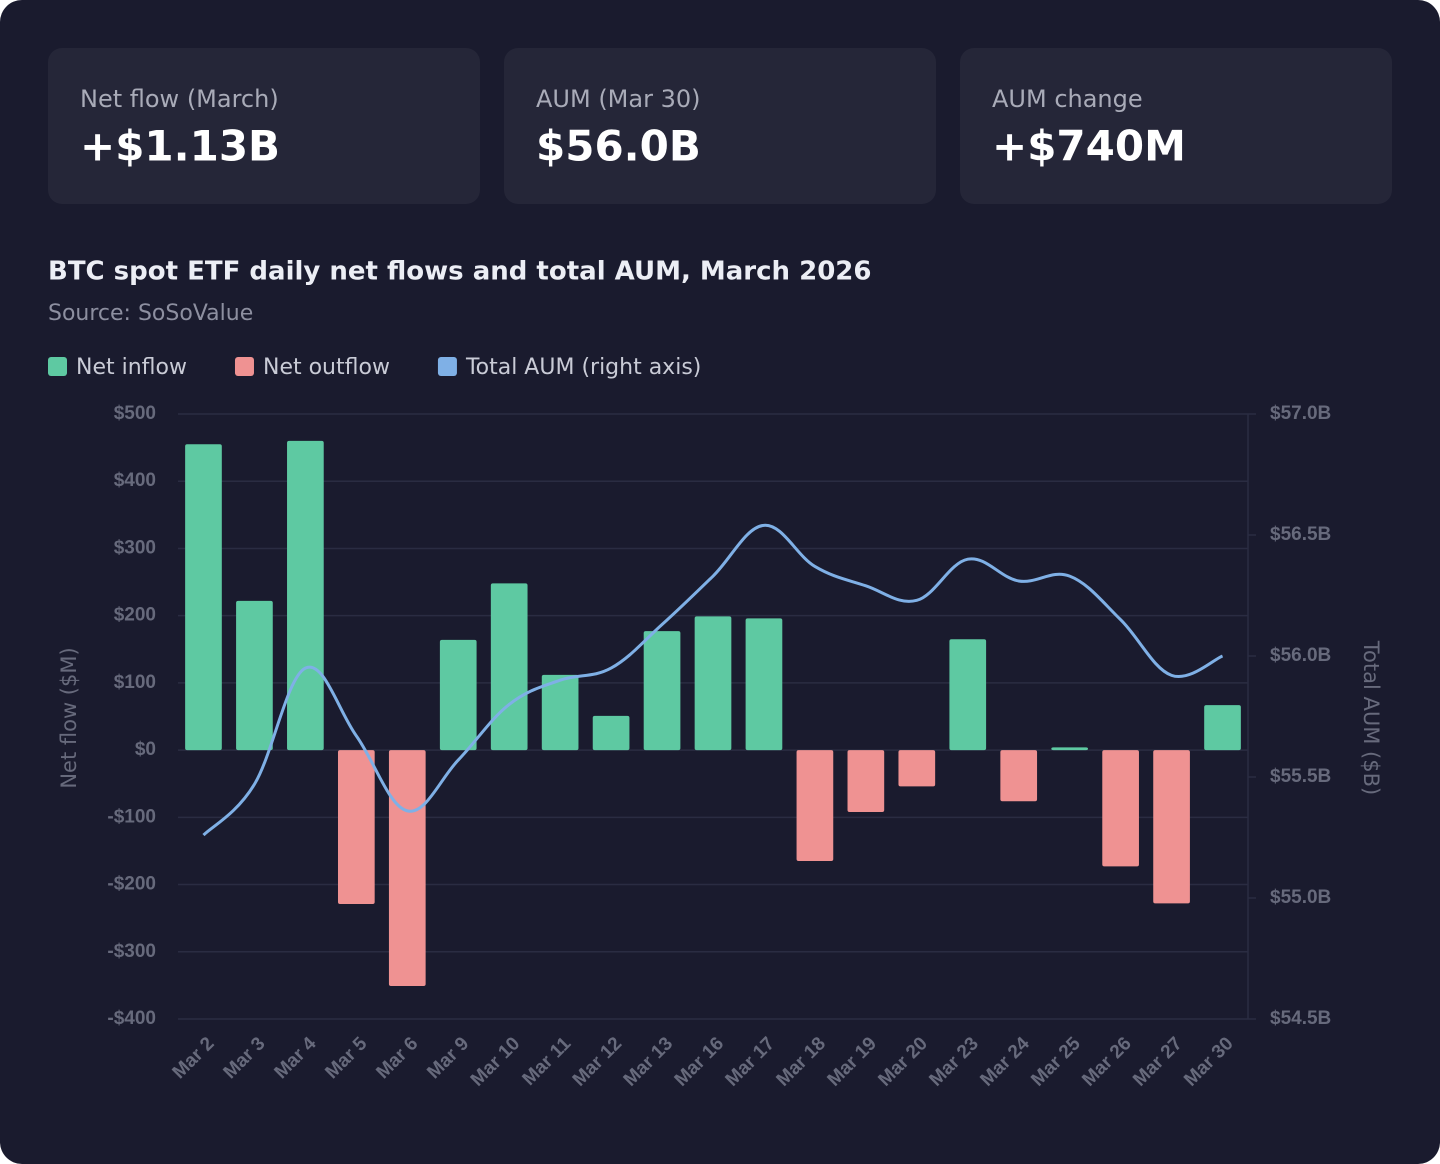 The height and width of the screenshot is (1164, 1440). I want to click on y2-tick-label: $56.0B, so click(1300, 655).